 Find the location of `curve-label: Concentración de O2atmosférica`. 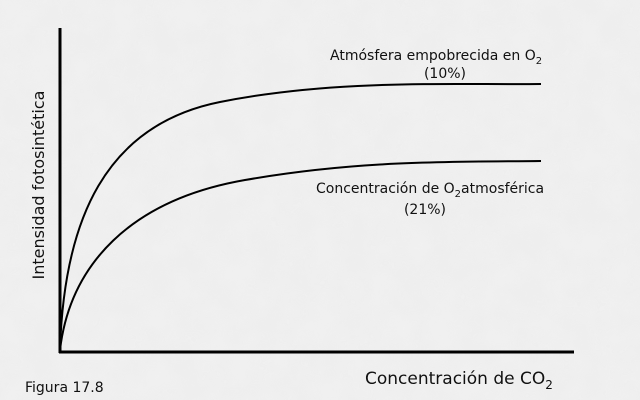

curve-label: Concentración de O2atmosférica is located at coordinates (430, 190).